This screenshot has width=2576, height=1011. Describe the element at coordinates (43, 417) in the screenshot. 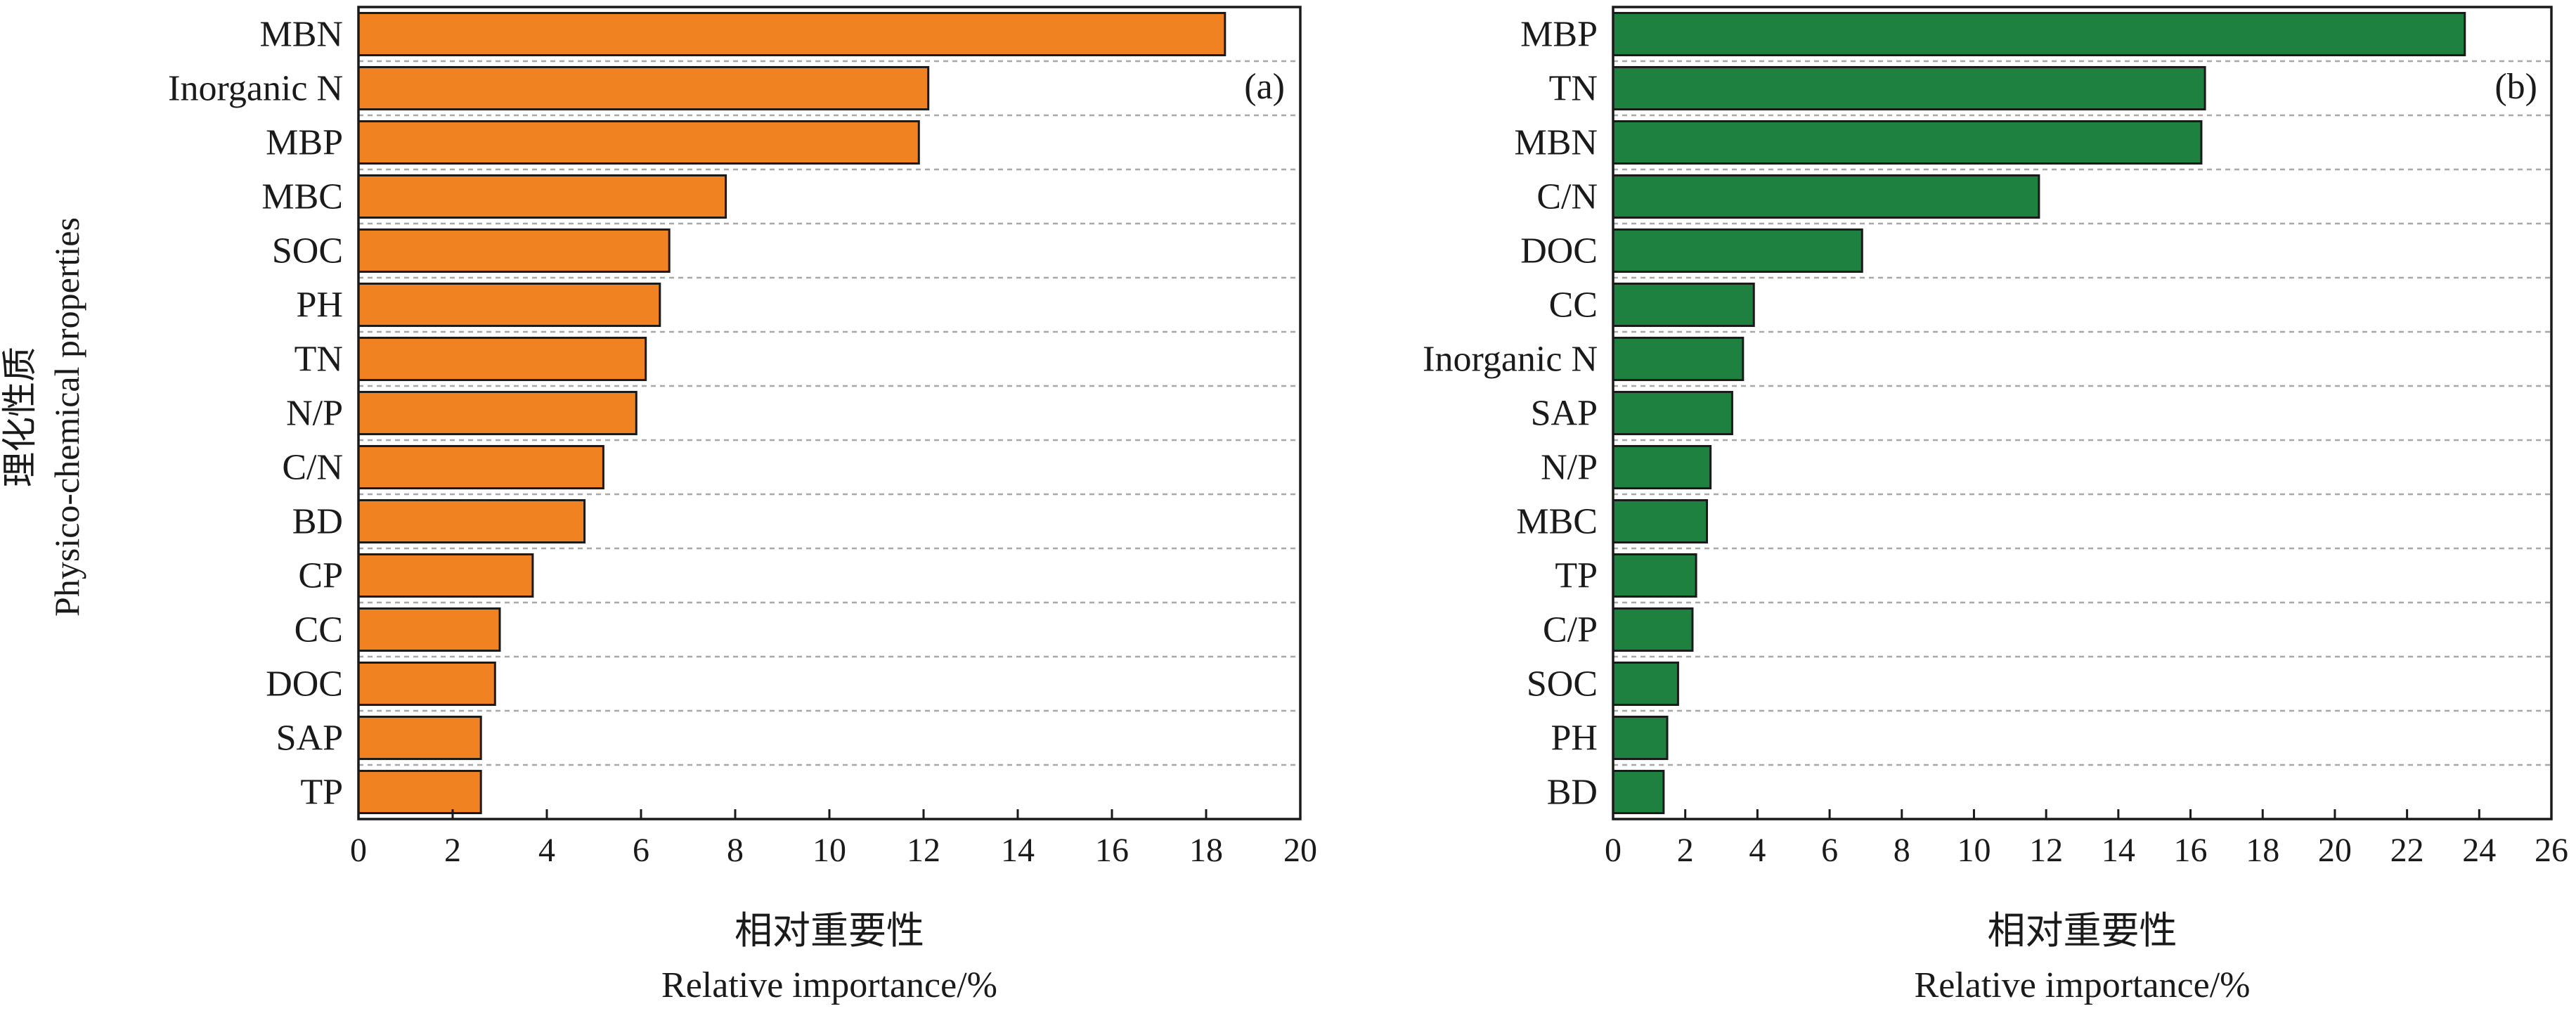

I see `y-axis-title: 理化性质 Physico-chemical properties` at that location.